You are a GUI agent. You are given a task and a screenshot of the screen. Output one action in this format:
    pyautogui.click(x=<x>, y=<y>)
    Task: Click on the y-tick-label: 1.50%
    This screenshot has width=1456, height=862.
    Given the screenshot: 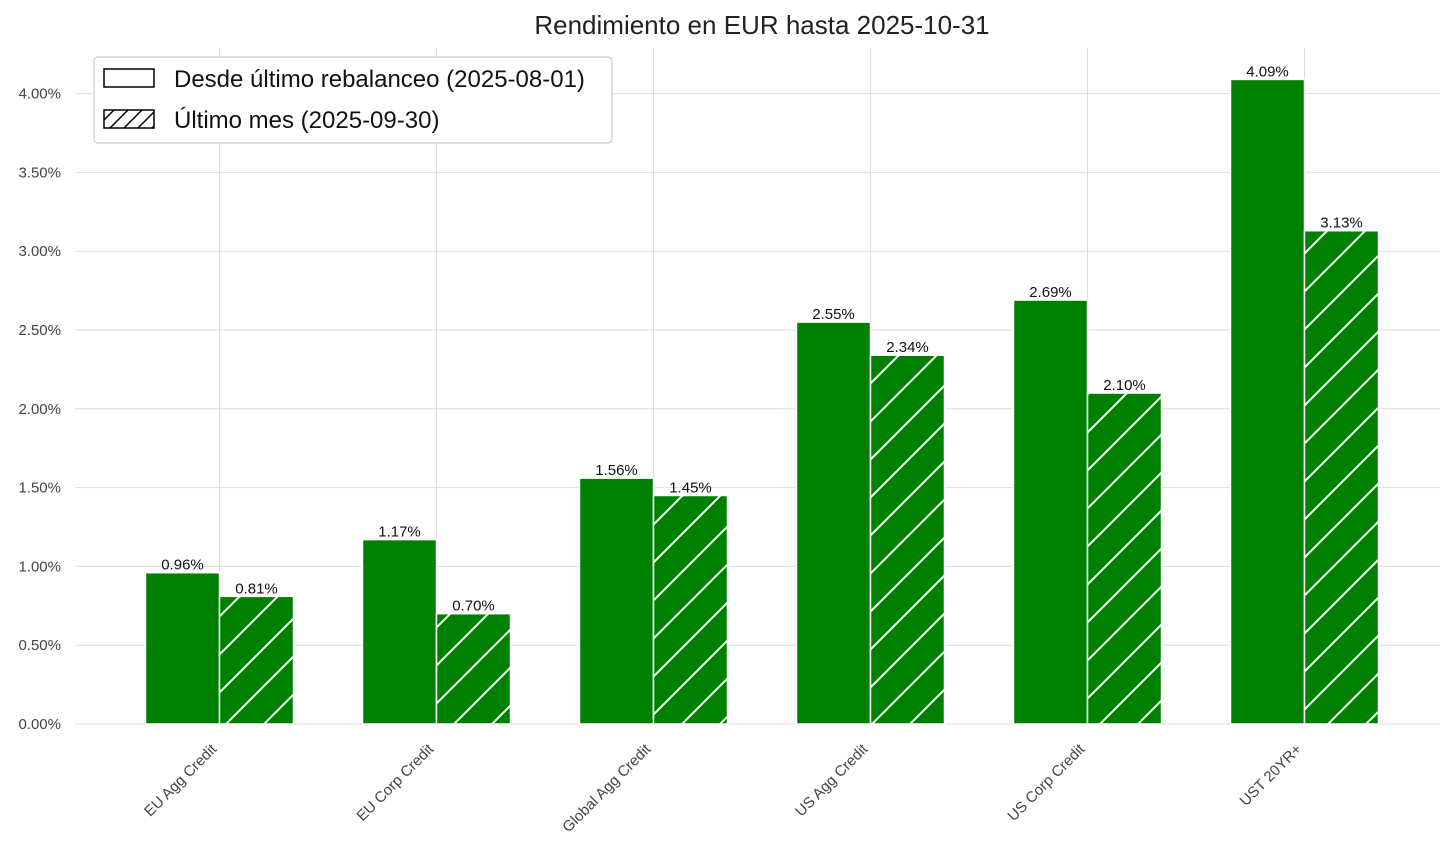 What is the action you would take?
    pyautogui.click(x=39, y=488)
    